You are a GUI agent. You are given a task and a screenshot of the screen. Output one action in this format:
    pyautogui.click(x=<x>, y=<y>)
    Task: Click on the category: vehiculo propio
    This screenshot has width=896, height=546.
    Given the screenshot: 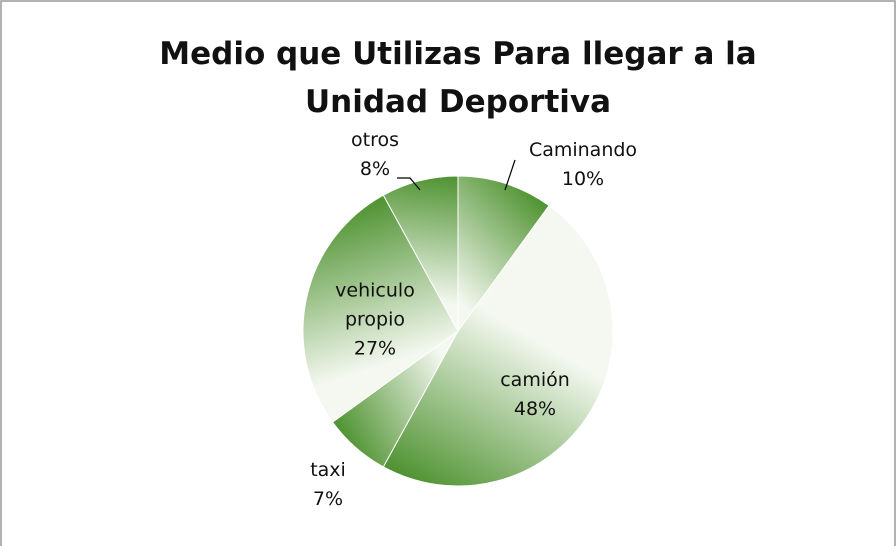 What is the action you would take?
    pyautogui.click(x=375, y=305)
    